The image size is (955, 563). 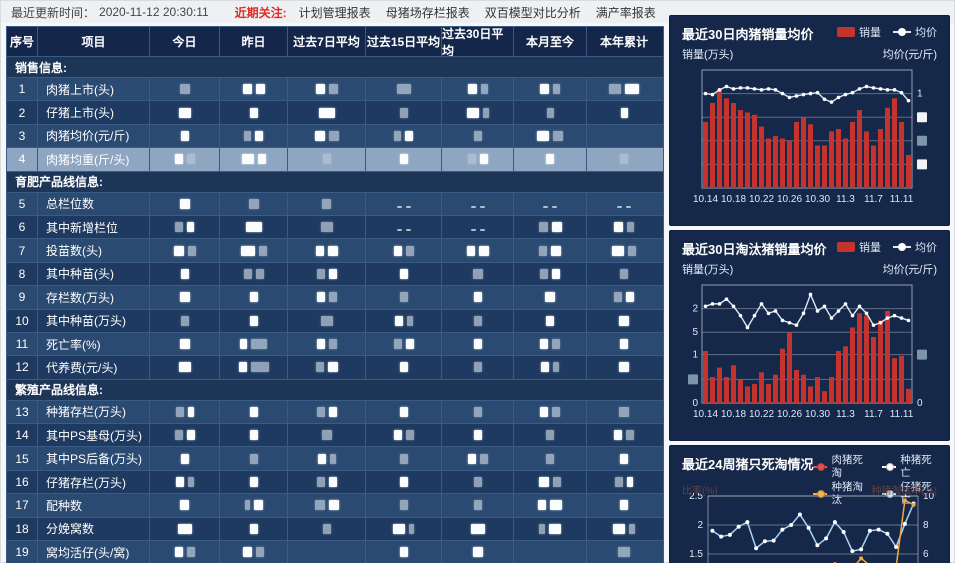 I want to click on legend-item: 肉猪死淘, so click(x=840, y=467).